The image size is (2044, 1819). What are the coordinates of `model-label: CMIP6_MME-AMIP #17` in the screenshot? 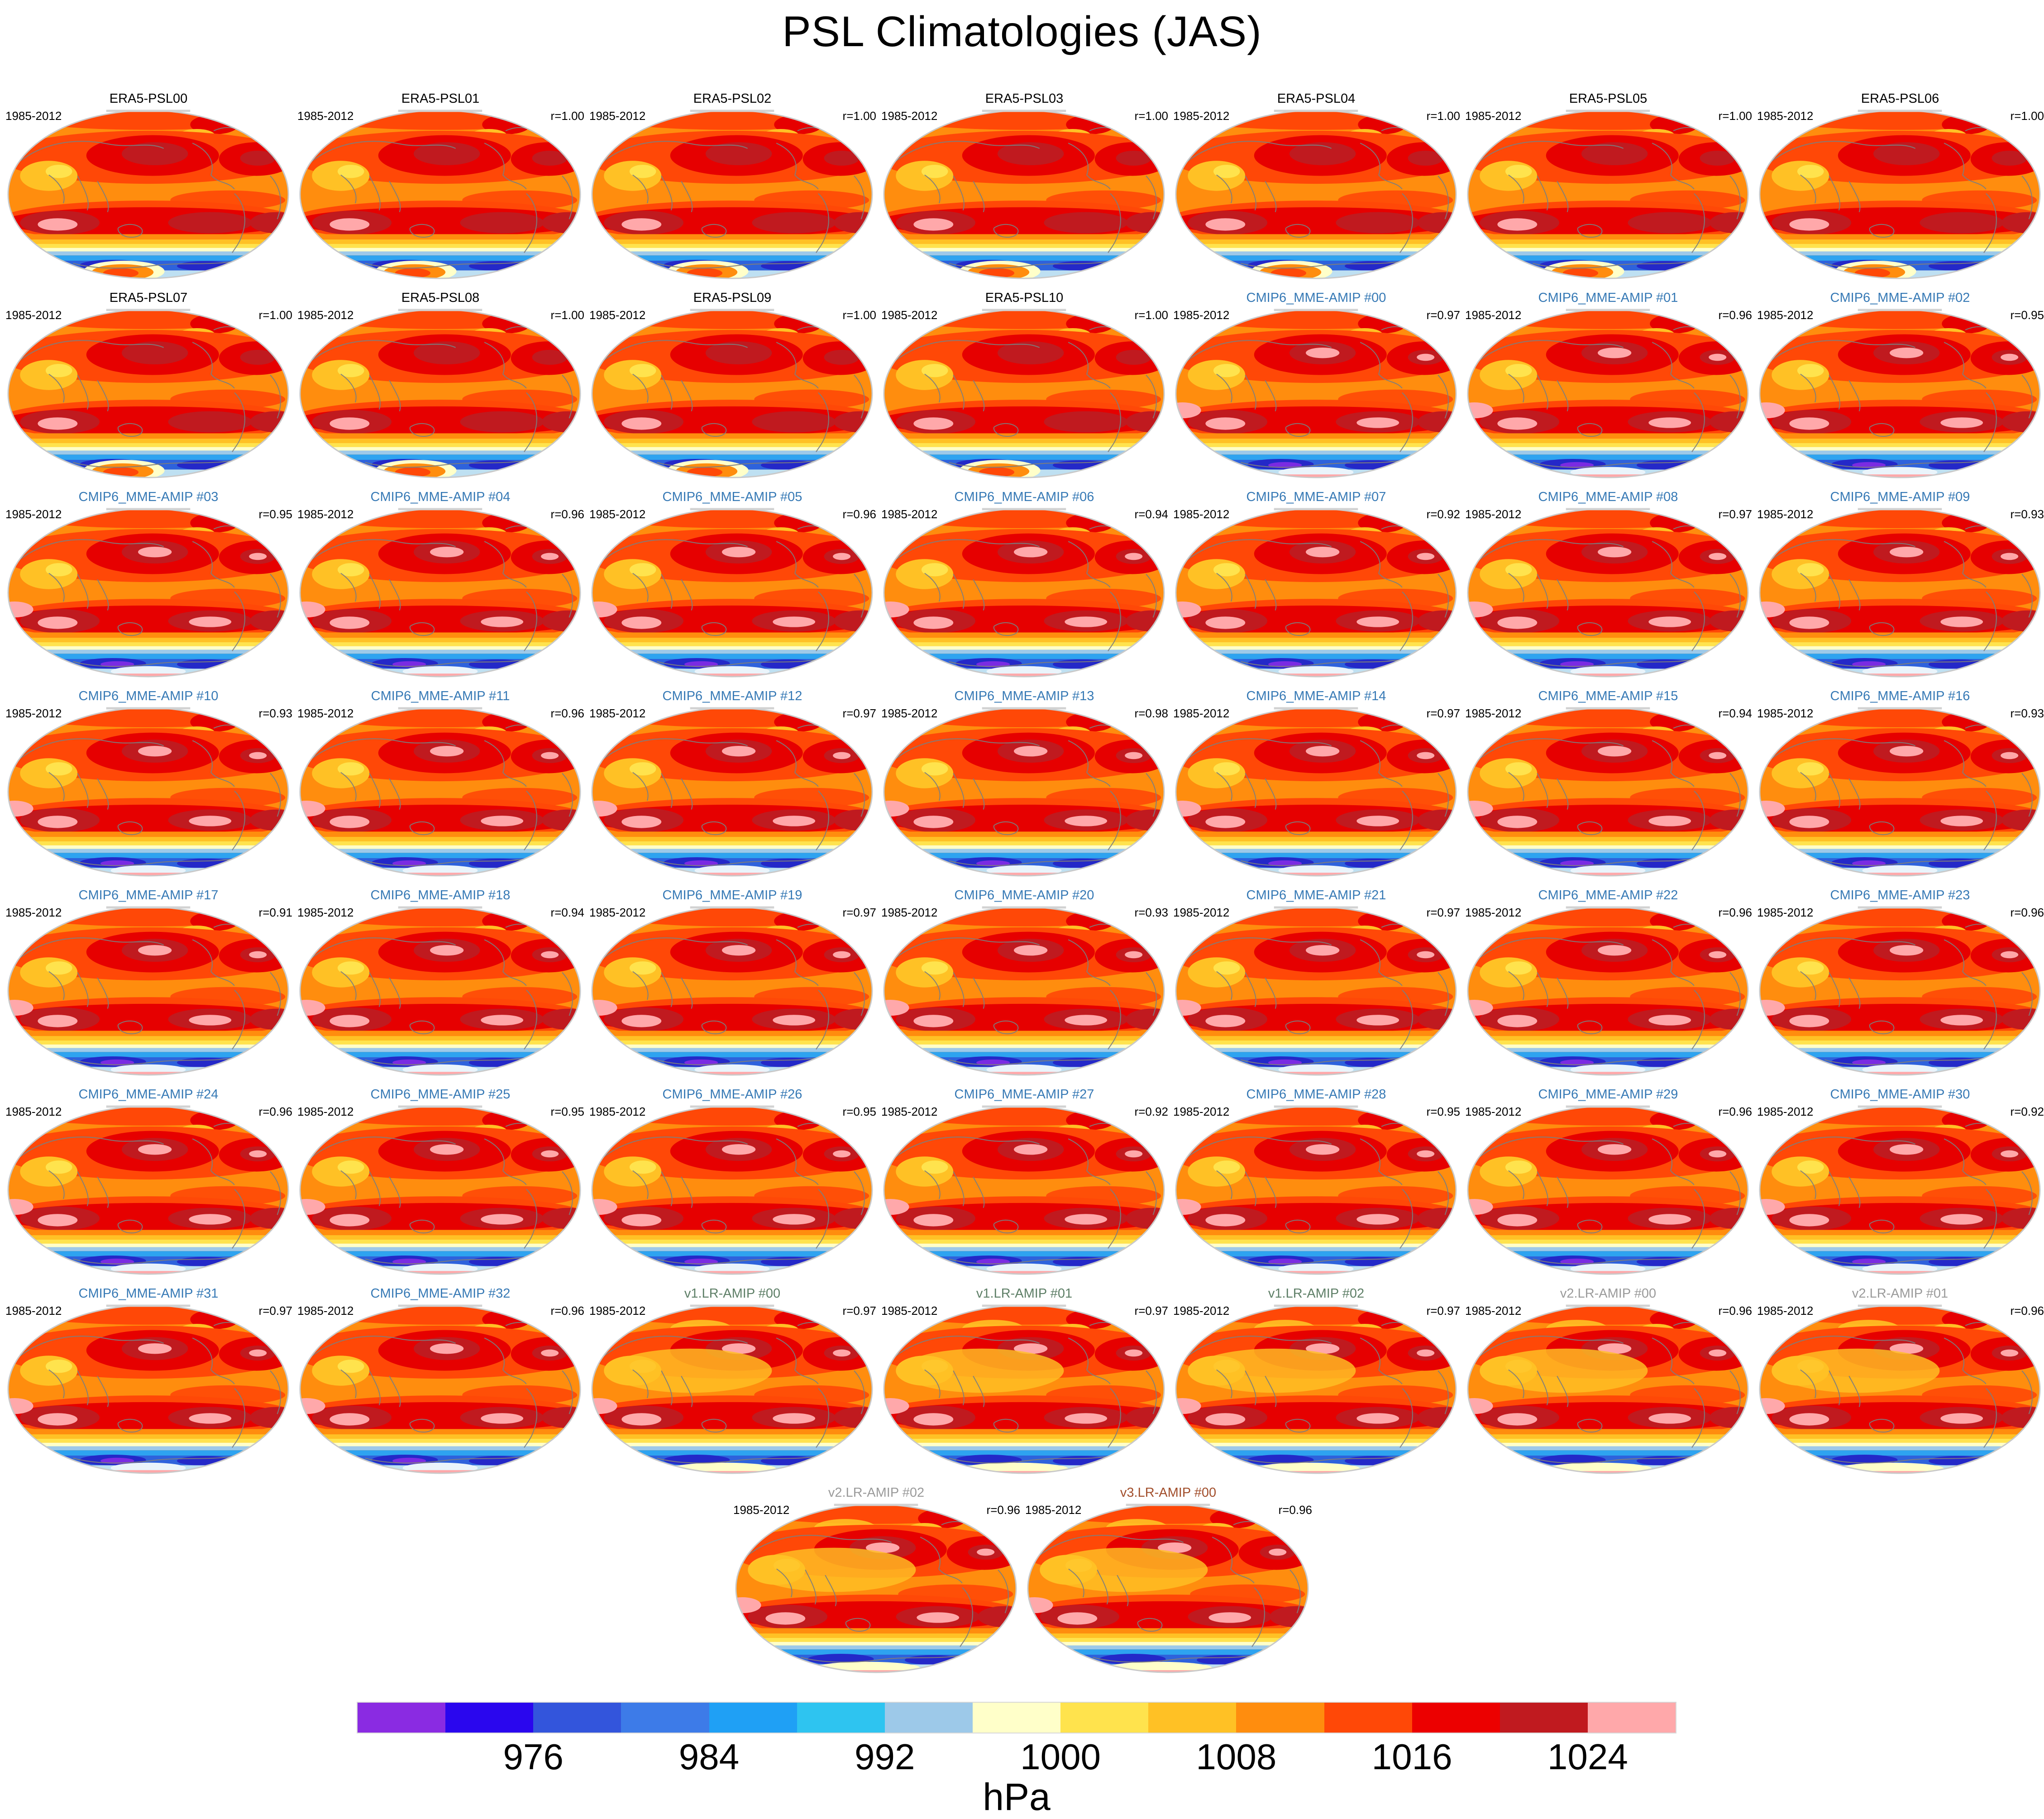 It's located at (148, 895).